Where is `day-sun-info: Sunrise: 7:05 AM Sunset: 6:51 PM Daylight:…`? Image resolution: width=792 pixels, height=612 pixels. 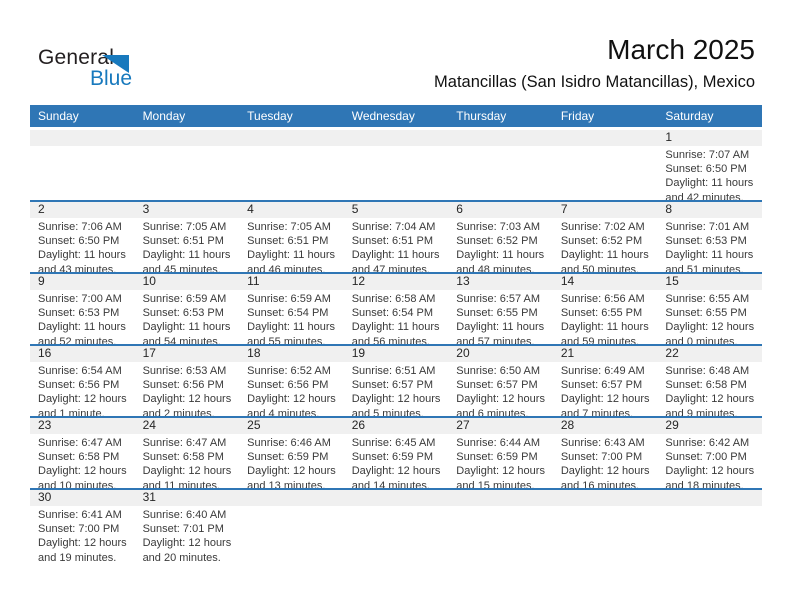
day-sun-info: Sunrise: 7:05 AM Sunset: 6:51 PM Daylight:… is located at coordinates (187, 245).